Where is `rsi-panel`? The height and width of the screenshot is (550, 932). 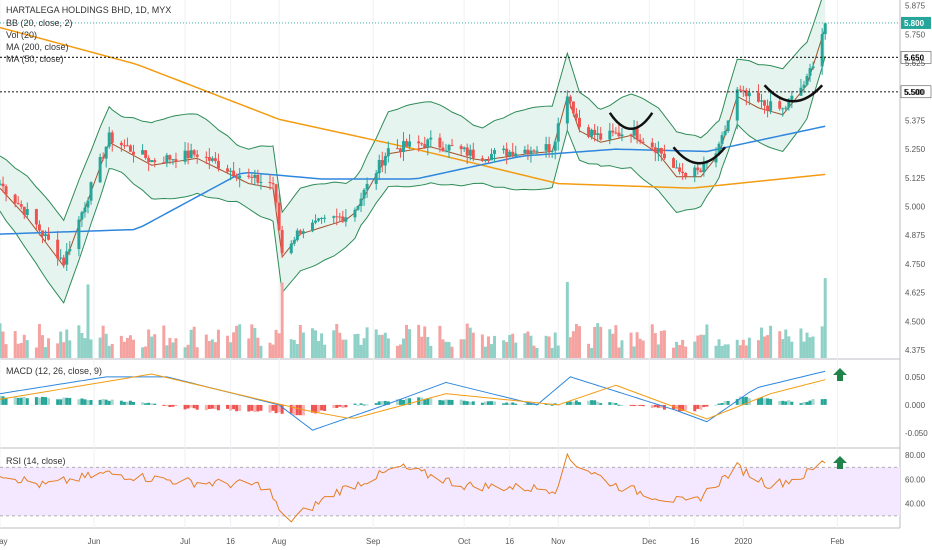
rsi-panel is located at coordinates (450, 487).